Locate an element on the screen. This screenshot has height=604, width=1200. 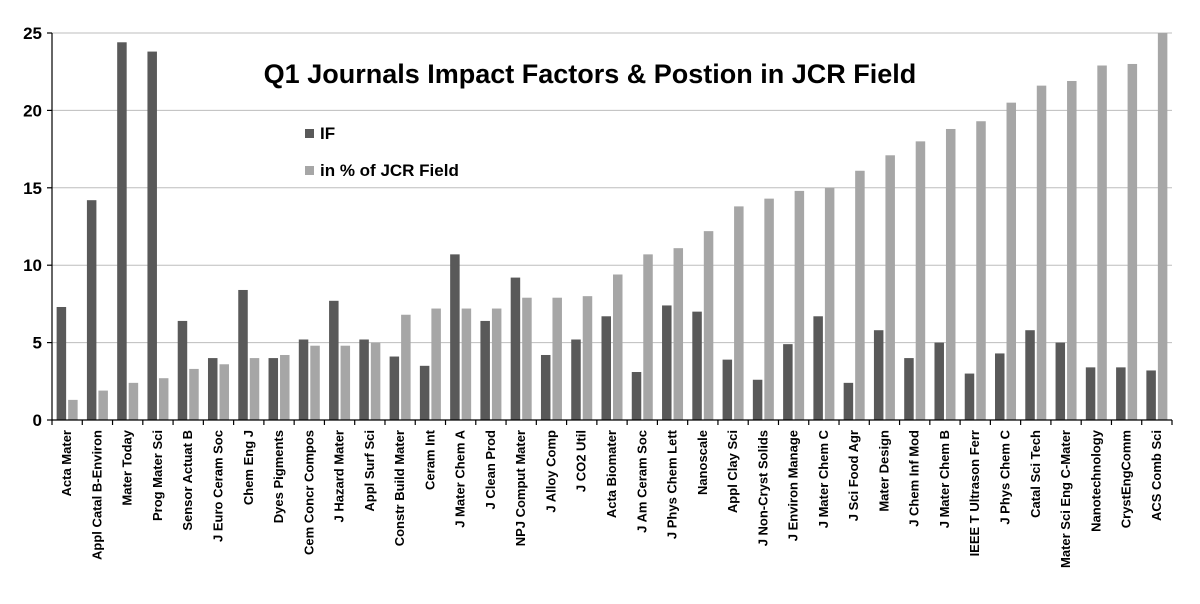
x-tick-label: Nanoscale is located at coordinates (702, 462).